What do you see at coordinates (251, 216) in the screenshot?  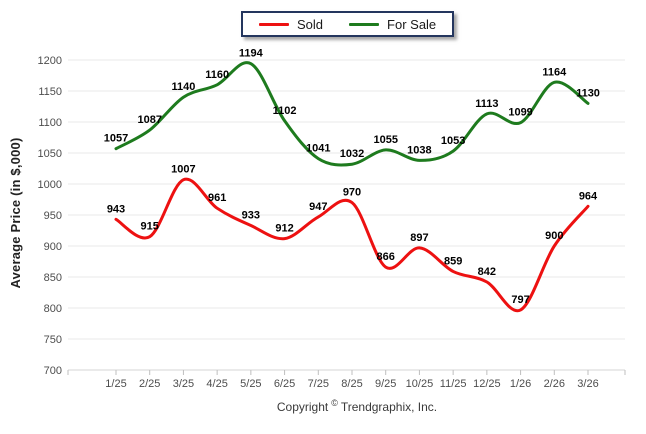 I see `data-label-sold-5/25: 933` at bounding box center [251, 216].